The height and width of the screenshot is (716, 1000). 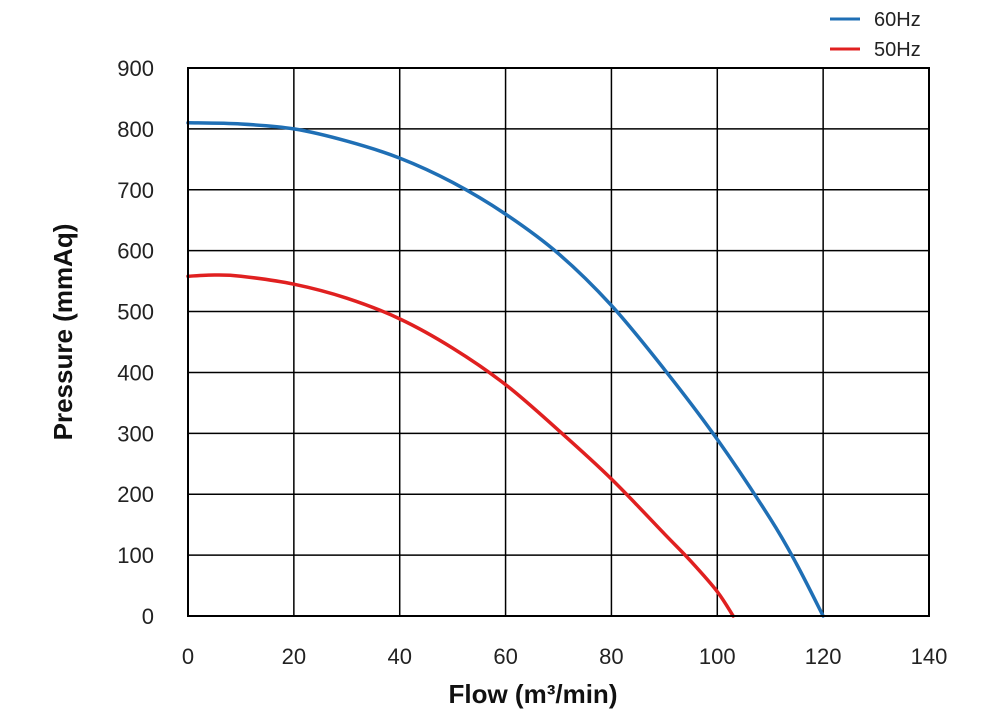 I want to click on y-tick-label: 100, so click(x=135, y=555).